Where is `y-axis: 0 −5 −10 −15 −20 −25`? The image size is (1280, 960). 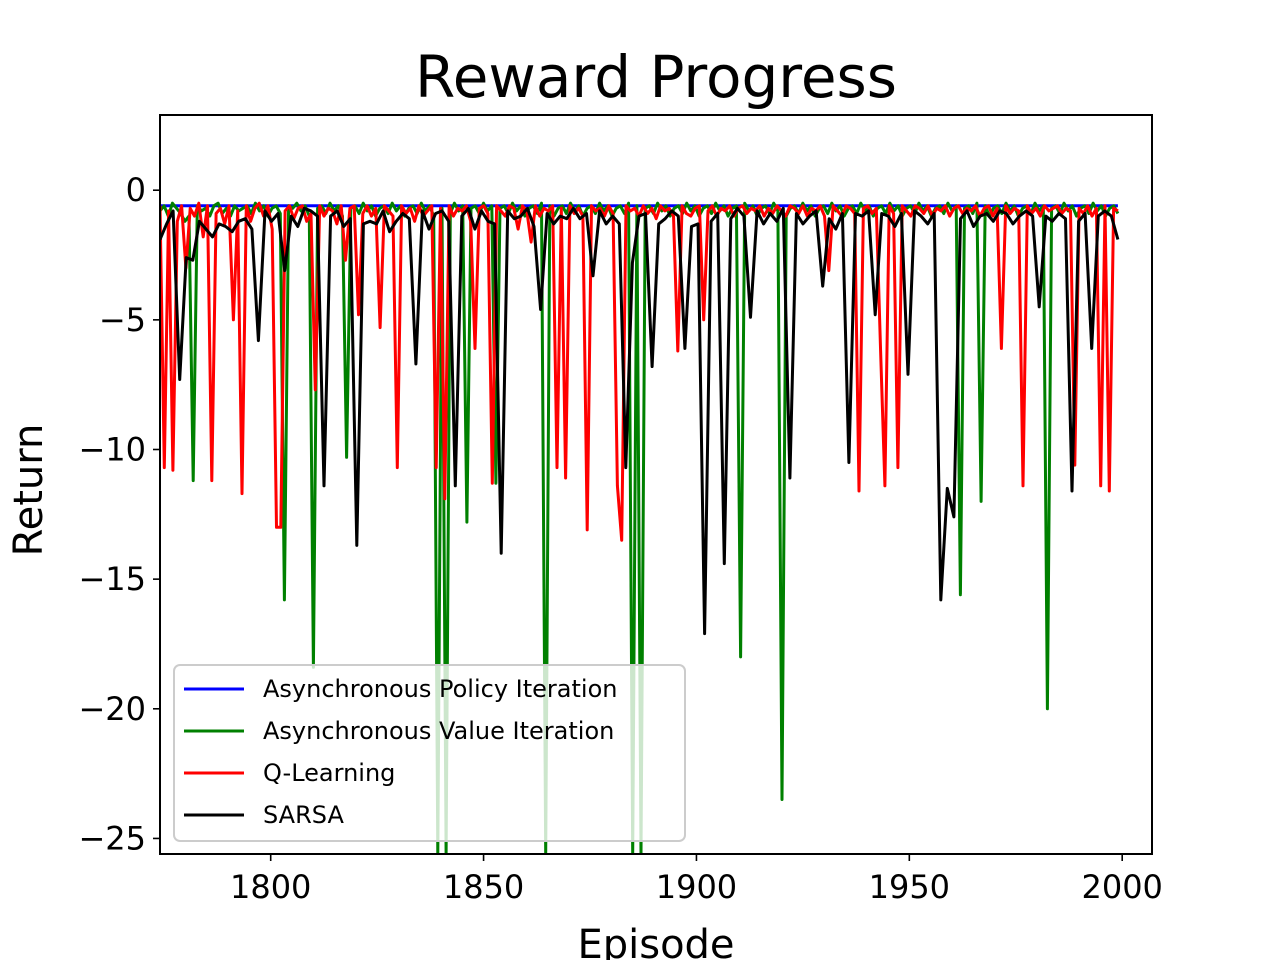
y-axis: 0 −5 −10 −15 −20 −25 is located at coordinates (119, 514).